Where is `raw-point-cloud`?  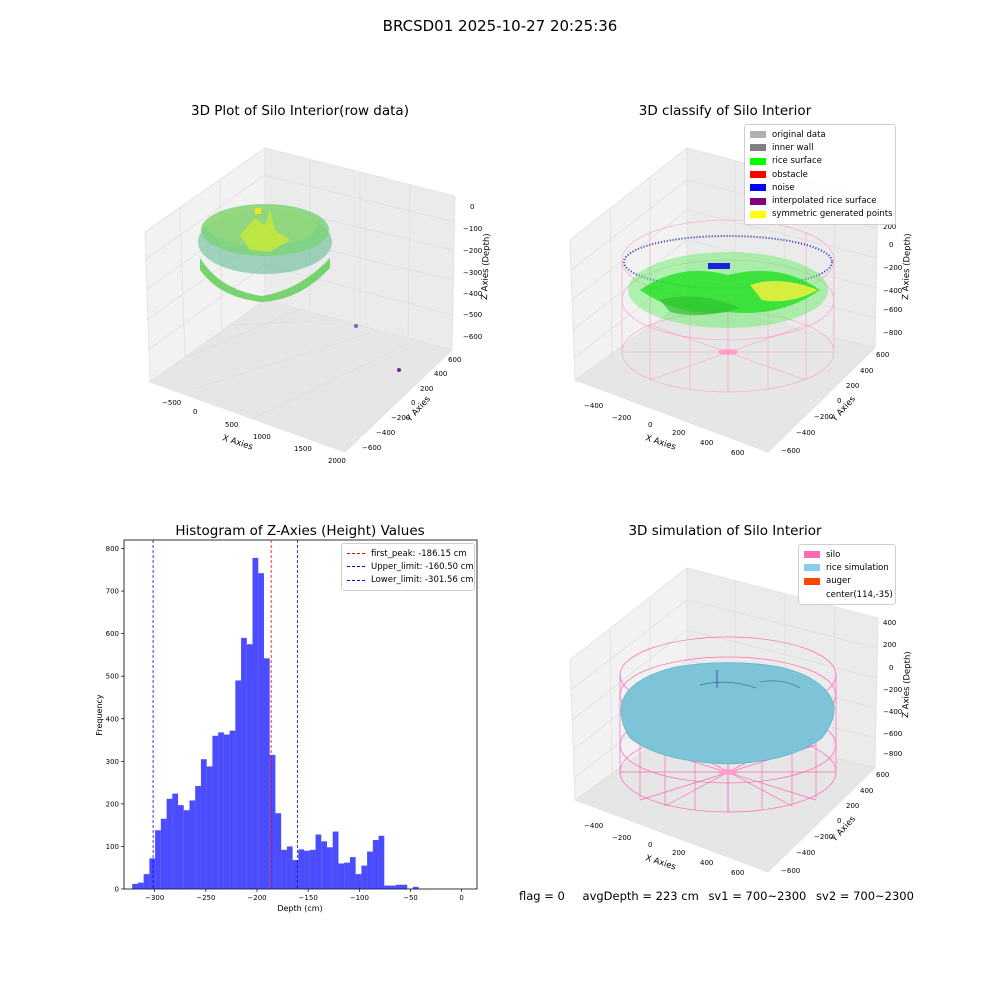
raw-point-cloud is located at coordinates (299, 288).